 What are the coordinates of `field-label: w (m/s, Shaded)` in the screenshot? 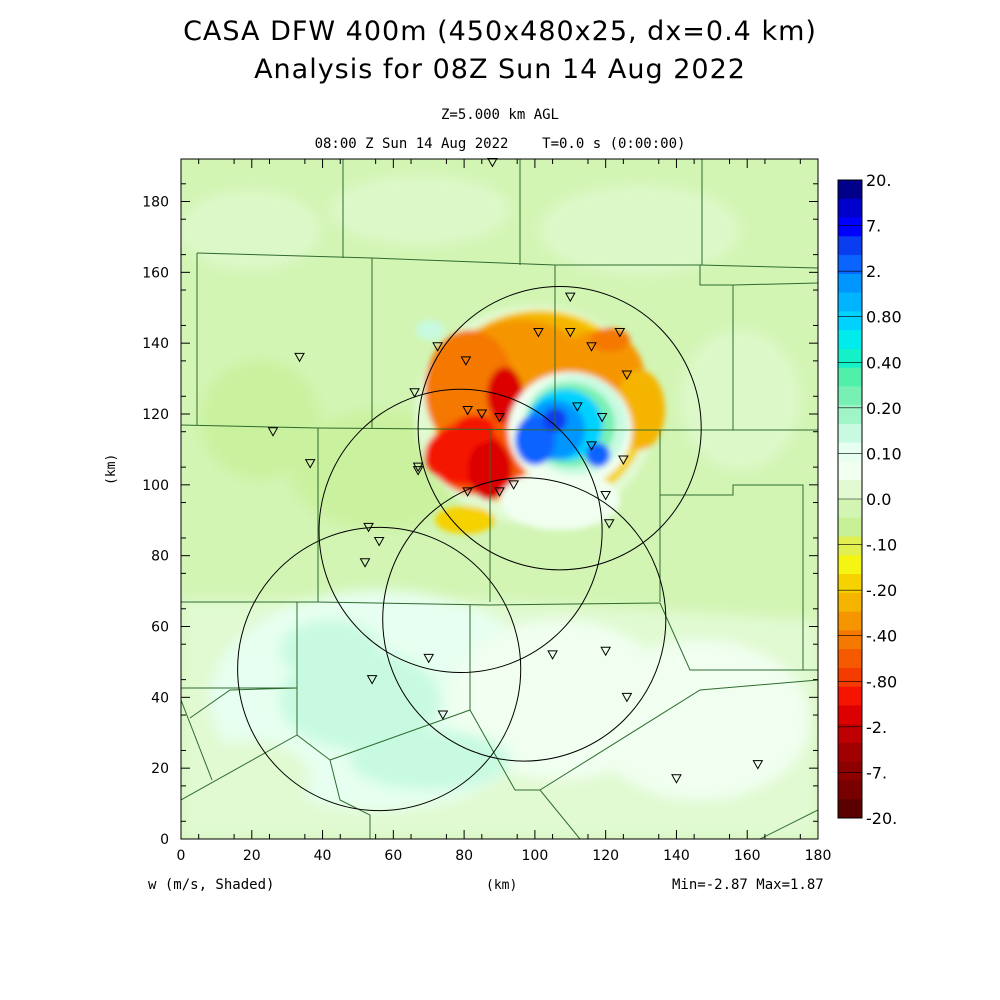 It's located at (211, 885).